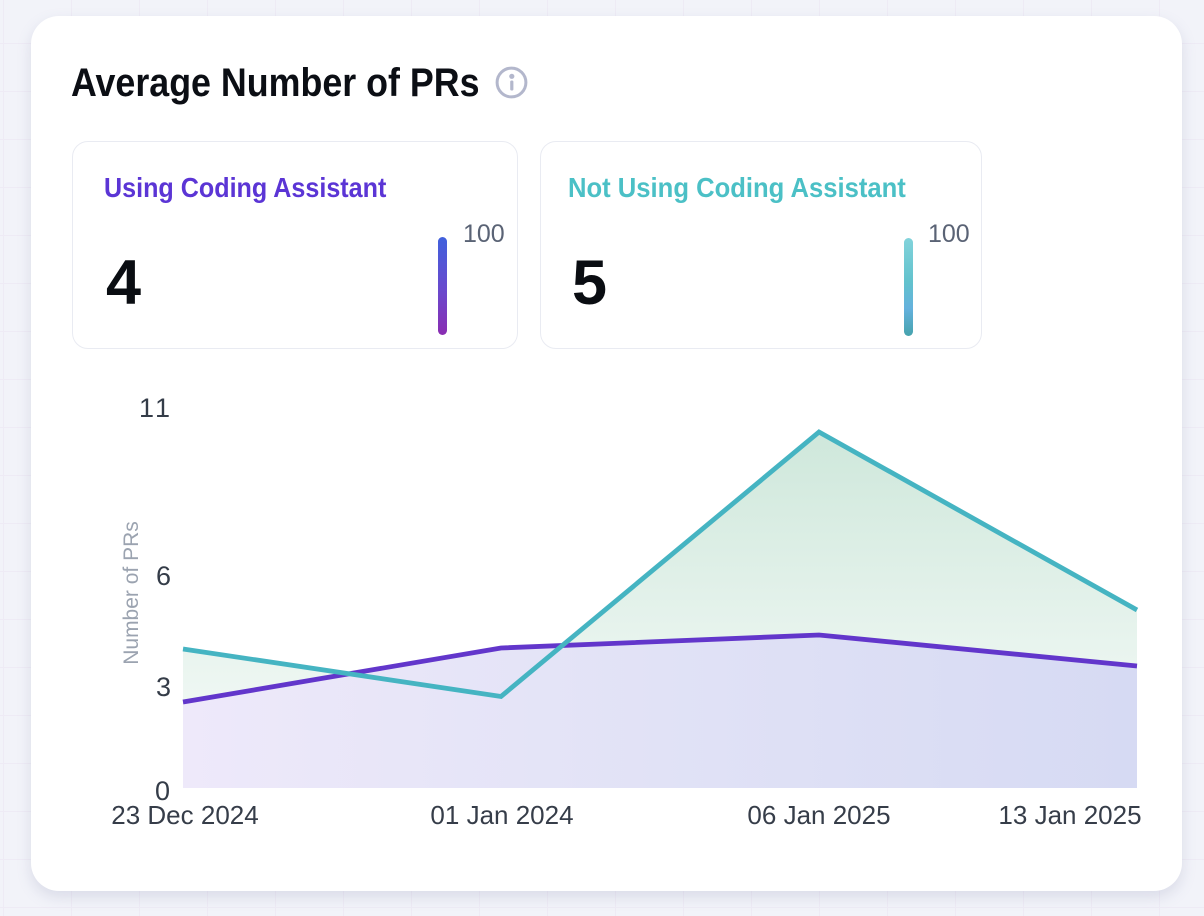  I want to click on svg-text: 01 Jan 2024, so click(501, 815).